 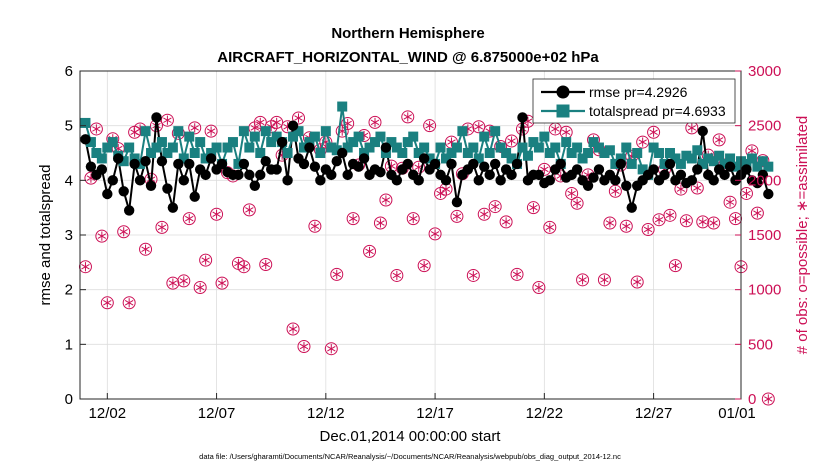 I want to click on y-right-tick-label: 500, so click(x=760, y=344).